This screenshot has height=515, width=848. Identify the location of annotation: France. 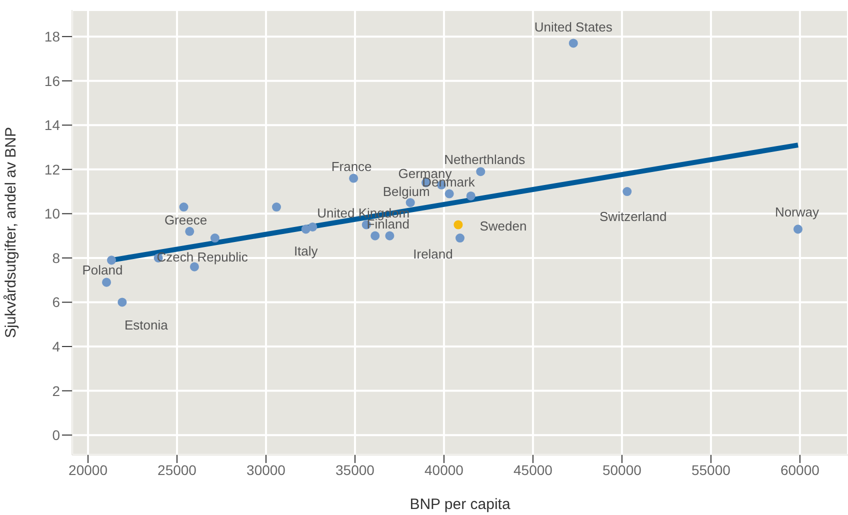
(351, 166).